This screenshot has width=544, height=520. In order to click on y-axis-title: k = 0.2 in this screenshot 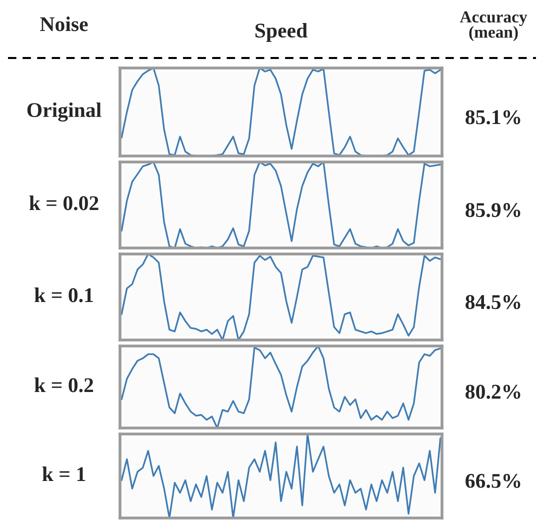, I will do `click(64, 385)`.